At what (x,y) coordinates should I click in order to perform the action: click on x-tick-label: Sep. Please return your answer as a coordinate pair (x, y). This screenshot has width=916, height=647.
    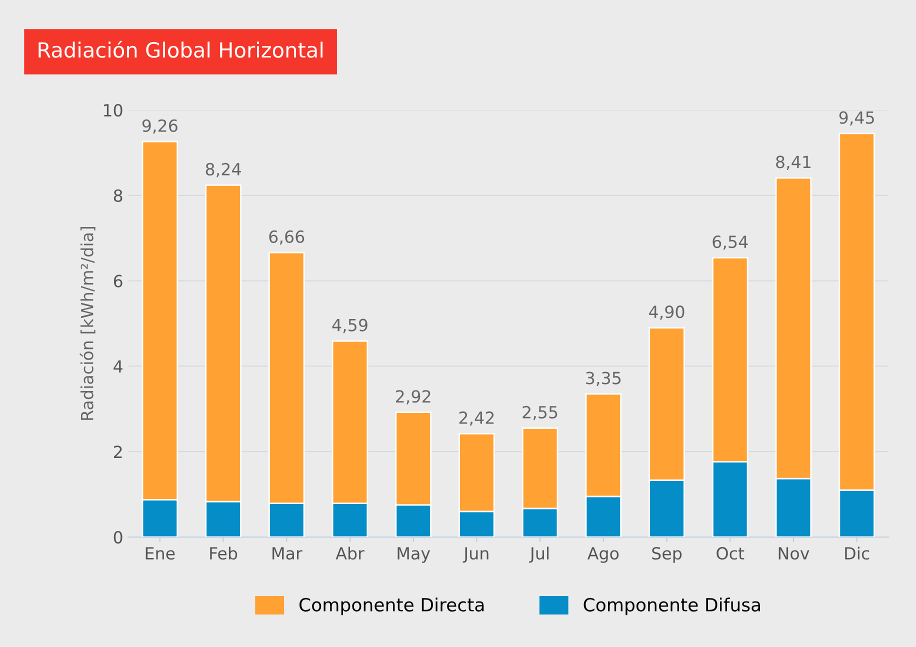
    Looking at the image, I should click on (667, 555).